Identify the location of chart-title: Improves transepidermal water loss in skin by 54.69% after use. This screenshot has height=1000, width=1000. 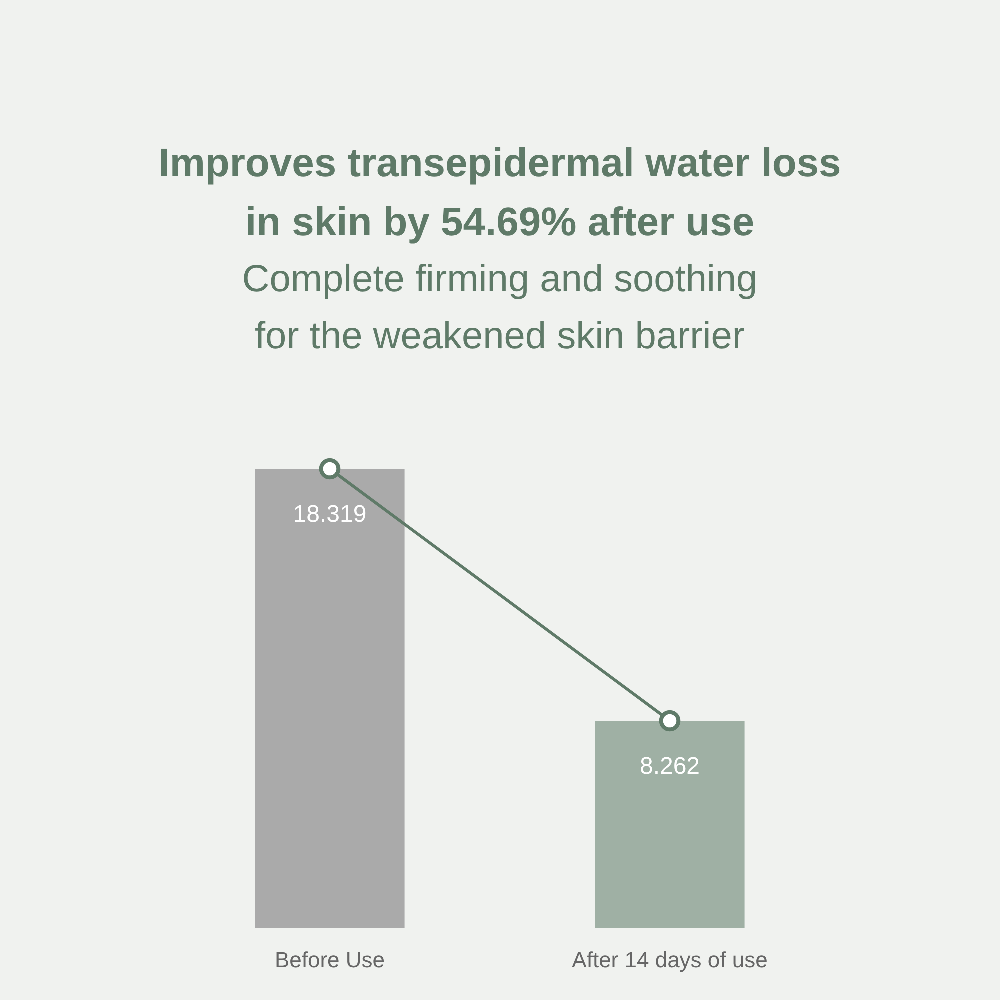
(500, 192).